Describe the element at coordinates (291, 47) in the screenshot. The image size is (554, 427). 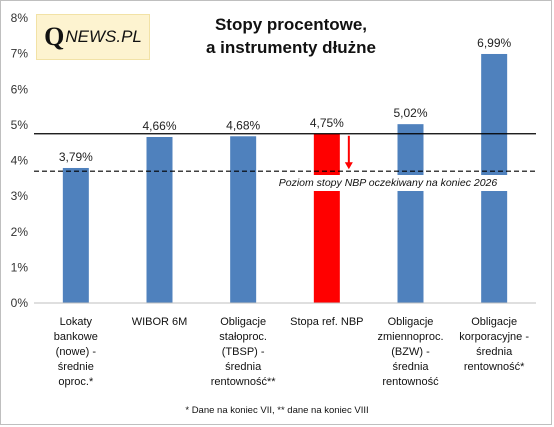
I see `chart-title-line-2: a instrumenty dłużne` at that location.